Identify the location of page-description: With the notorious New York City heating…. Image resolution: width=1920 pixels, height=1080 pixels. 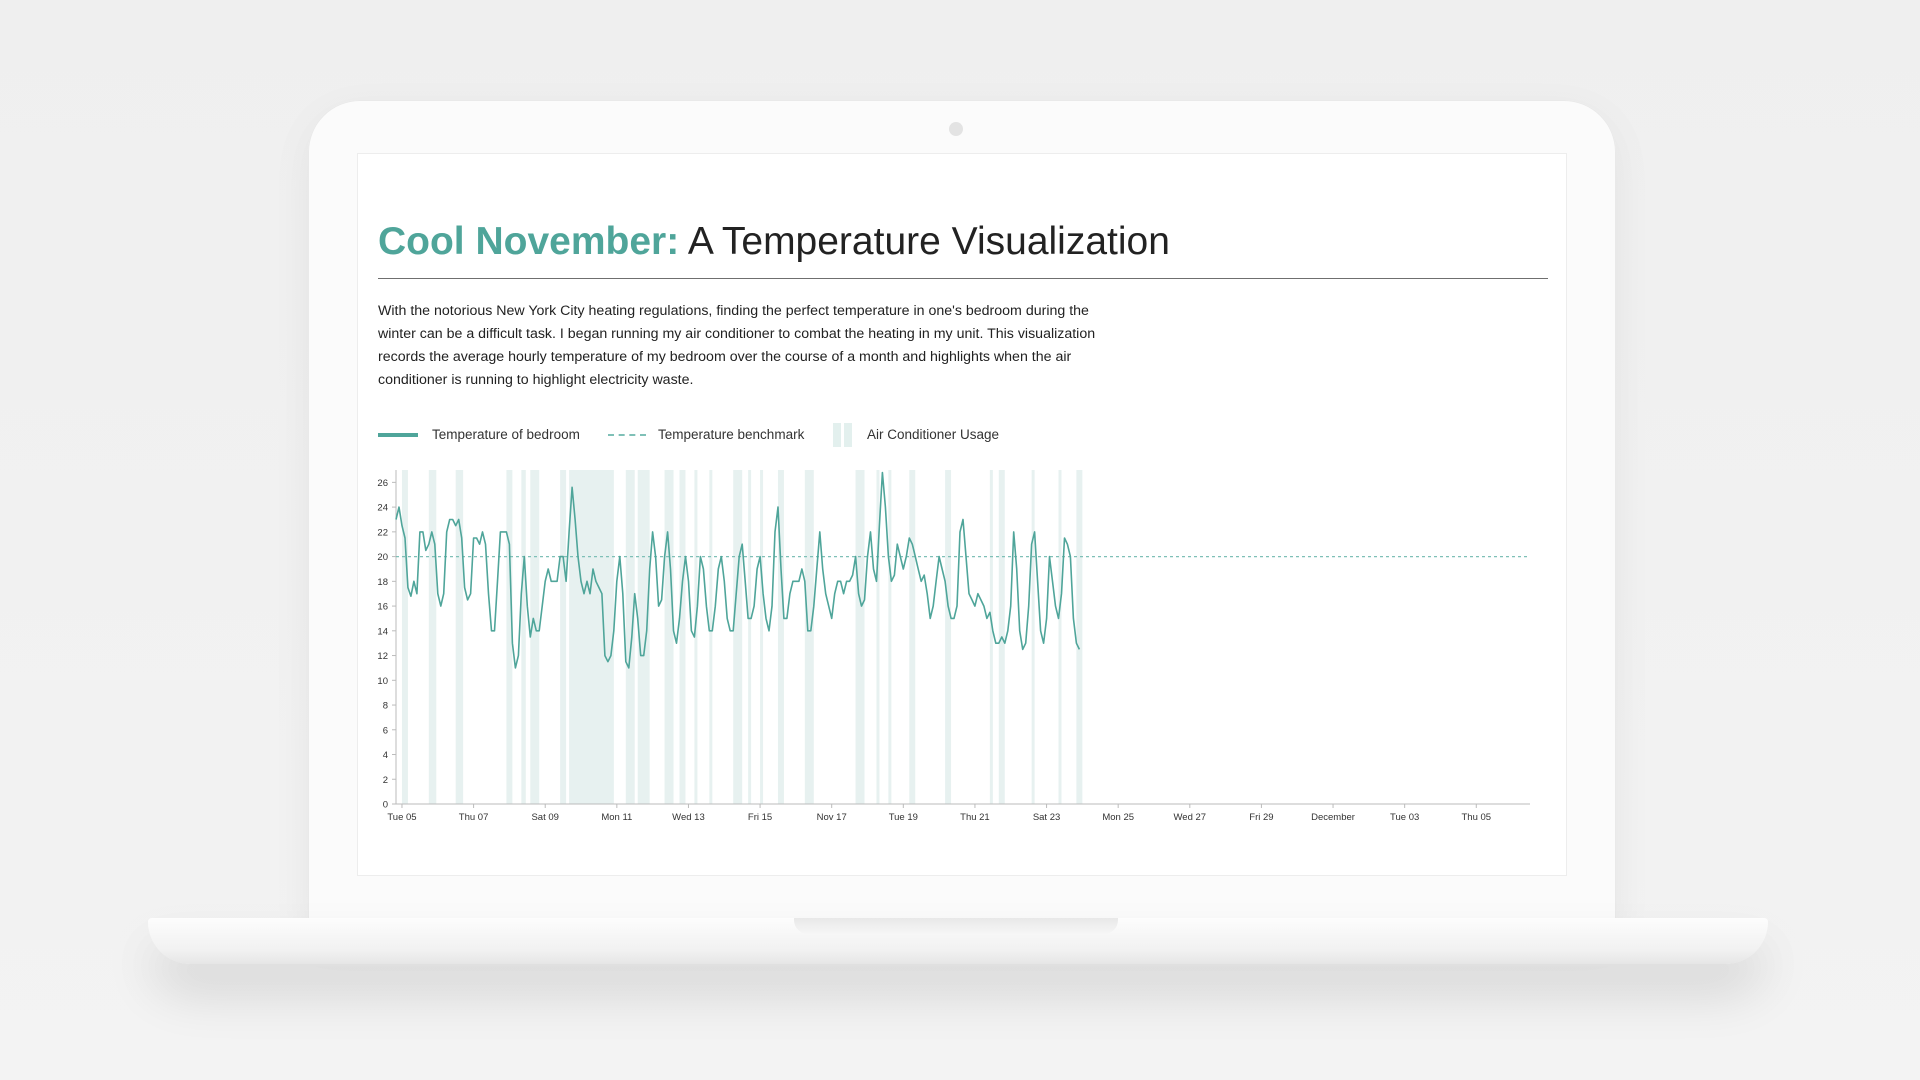
(737, 345).